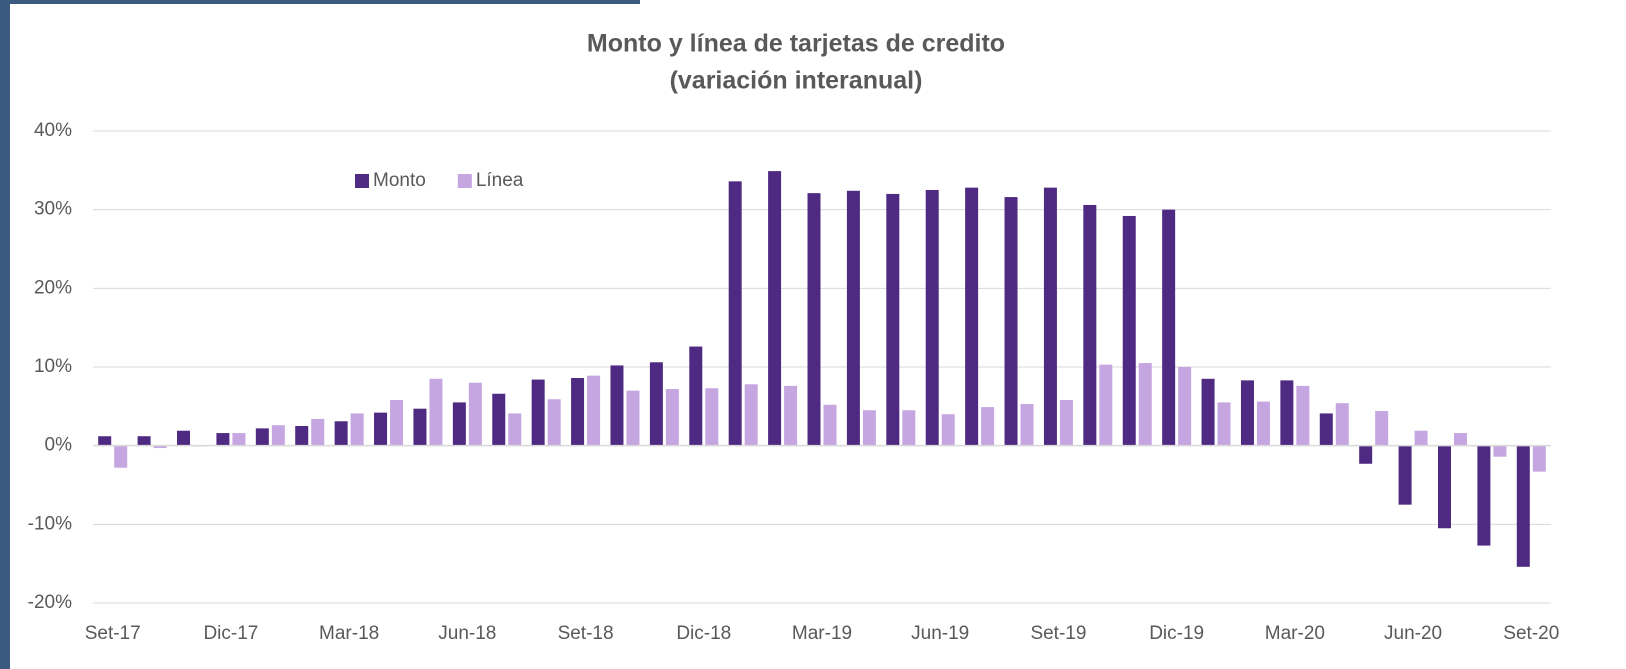 This screenshot has width=1626, height=669. Describe the element at coordinates (320, 2) in the screenshot. I see `frame-top` at that location.